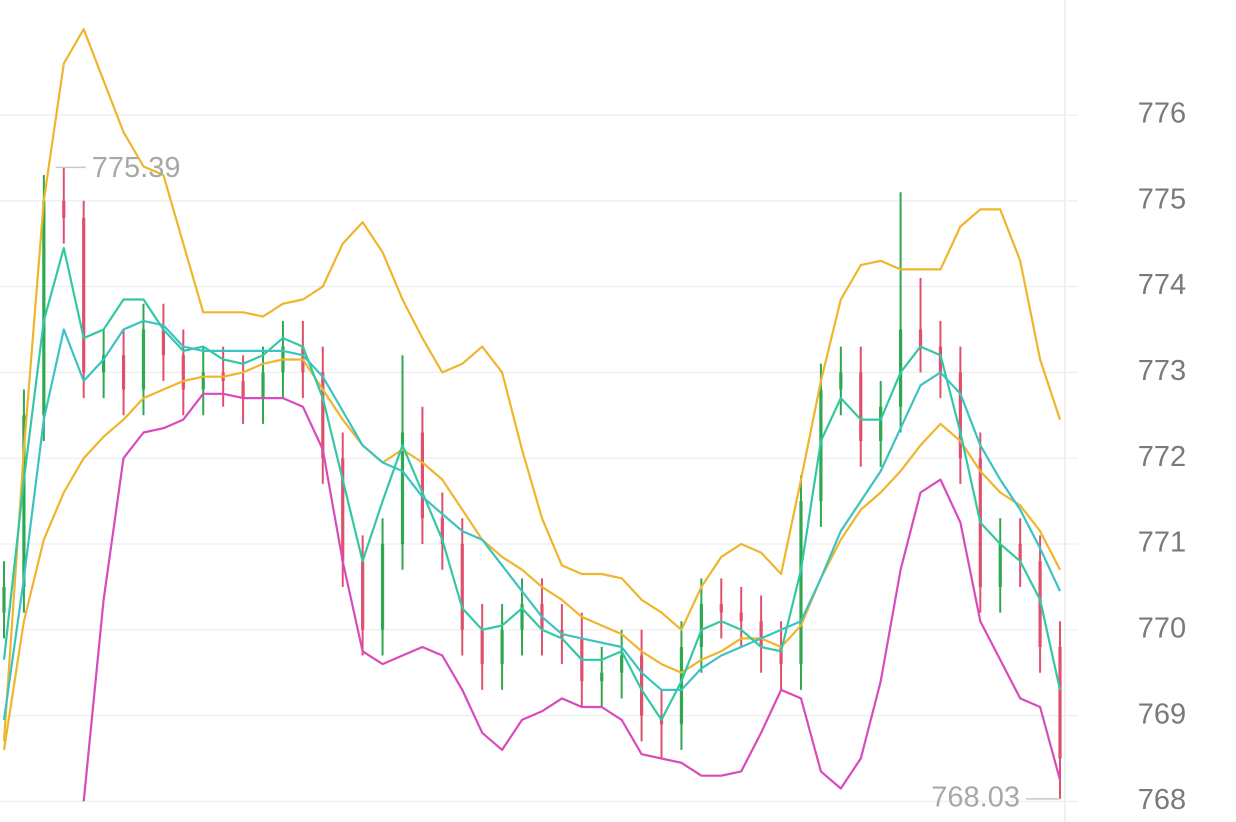 The height and width of the screenshot is (822, 1236). What do you see at coordinates (975, 797) in the screenshot?
I see `min-label: 768.03` at bounding box center [975, 797].